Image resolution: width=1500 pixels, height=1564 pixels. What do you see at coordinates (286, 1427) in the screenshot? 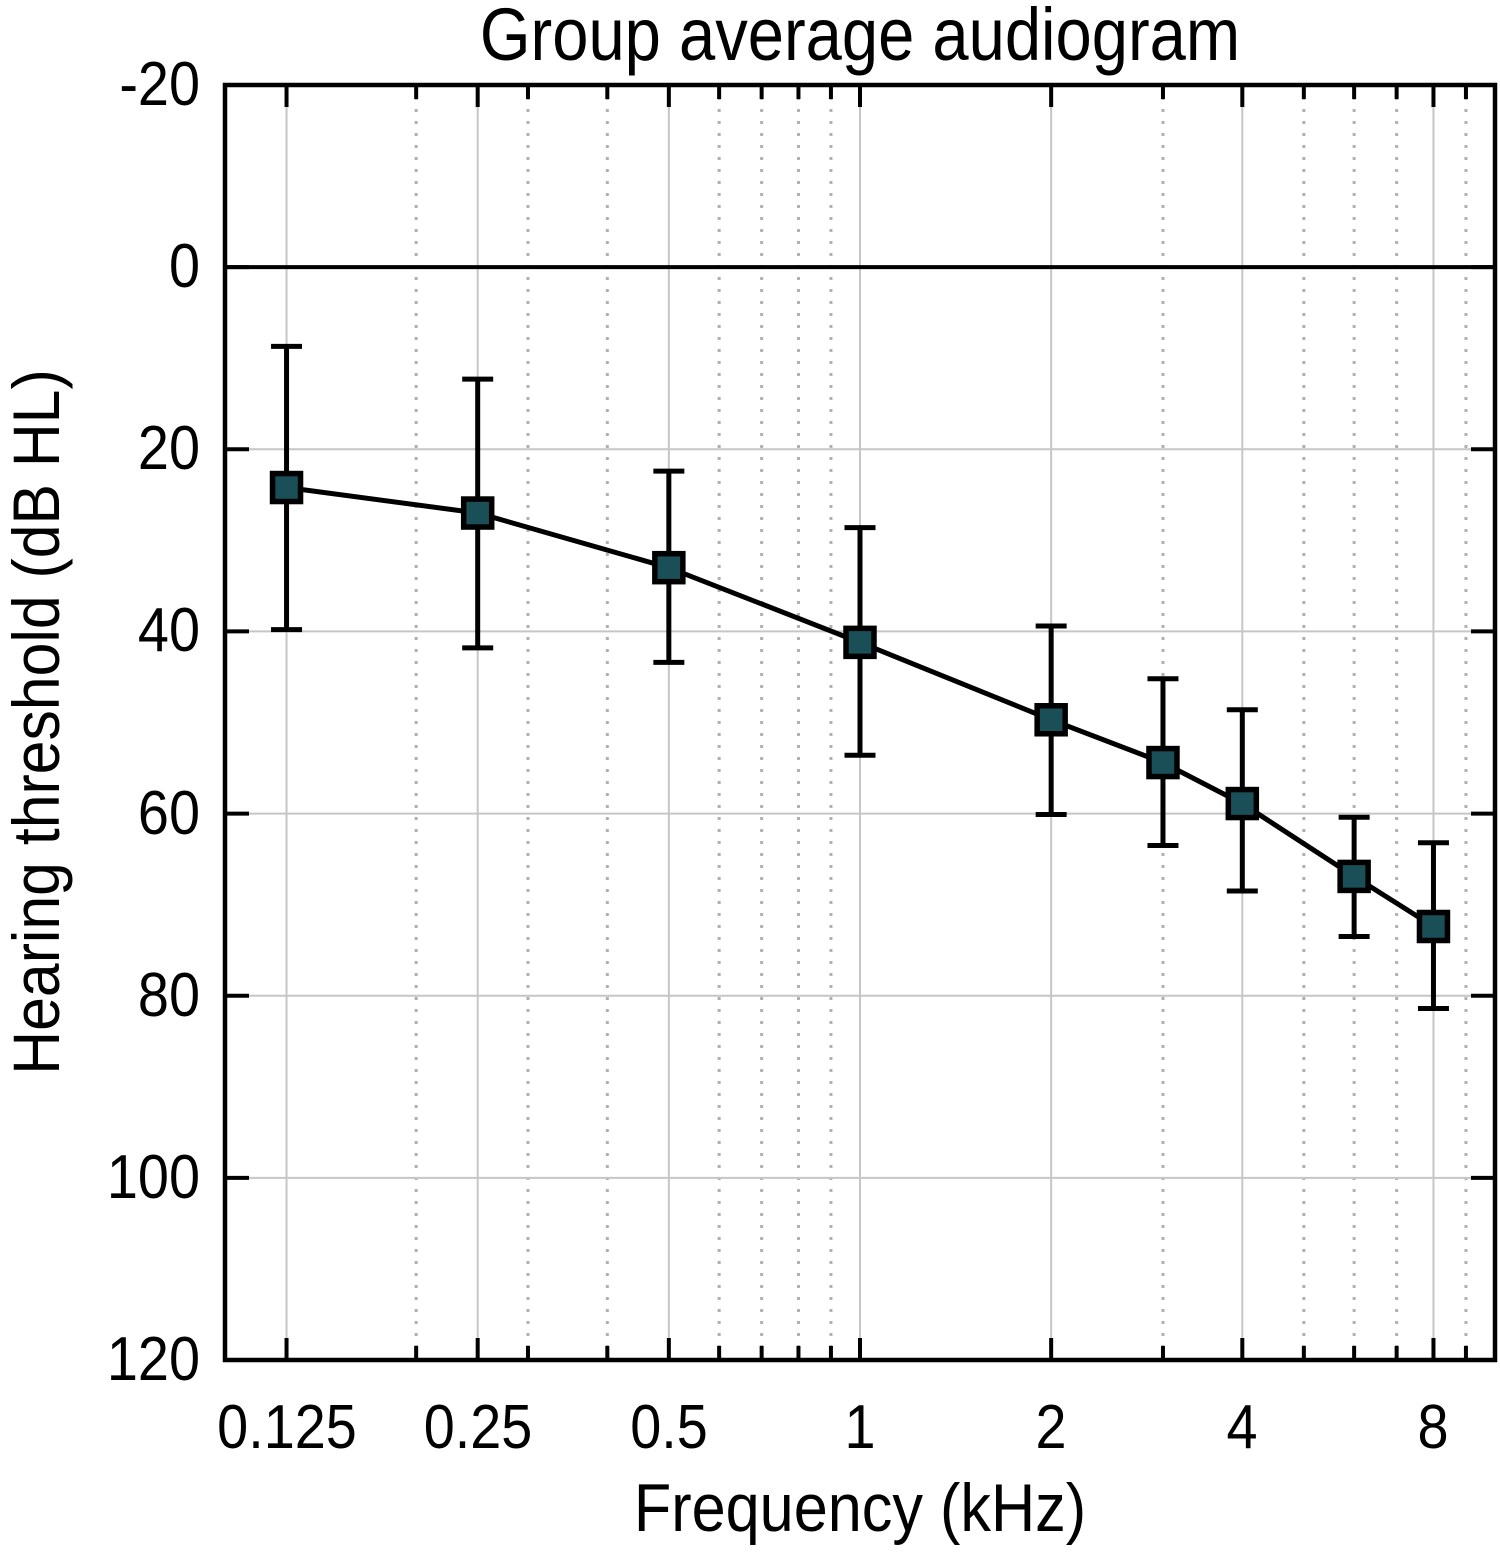
I see `x-tick-label: 0.125` at bounding box center [286, 1427].